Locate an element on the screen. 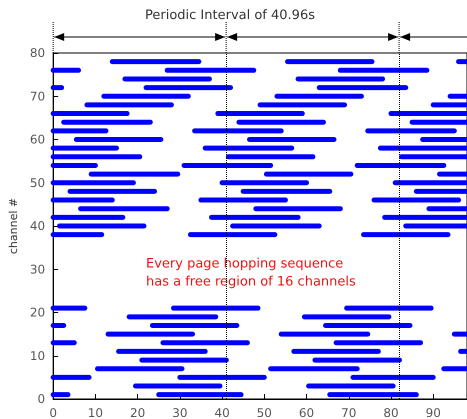 This screenshot has height=419, width=467. y-tick-label: 60 is located at coordinates (38, 139).